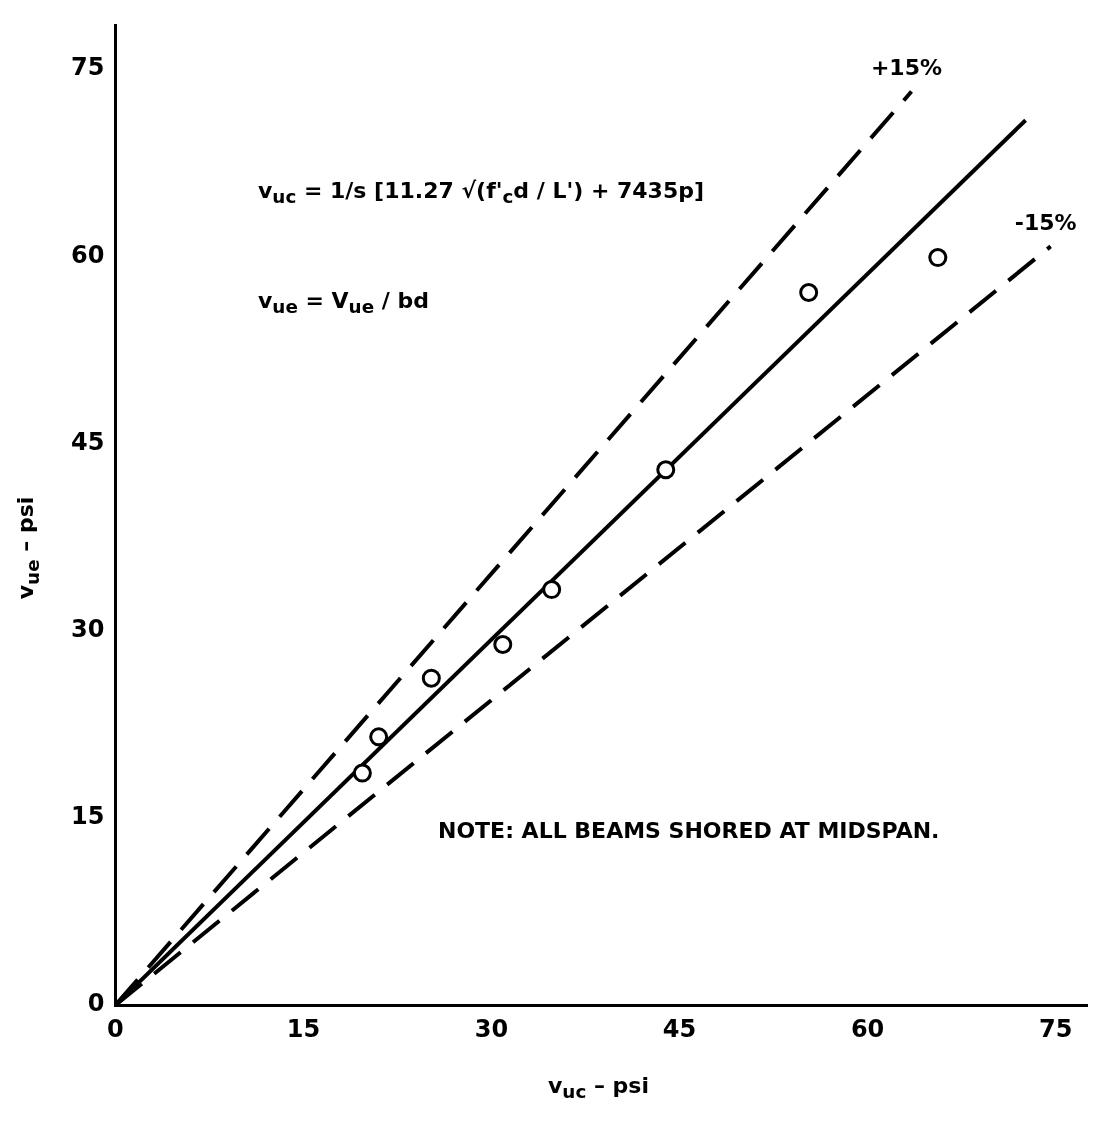 Image resolution: width=1106 pixels, height=1135 pixels. What do you see at coordinates (87, 67) in the screenshot?
I see `y-tick-label: 75` at bounding box center [87, 67].